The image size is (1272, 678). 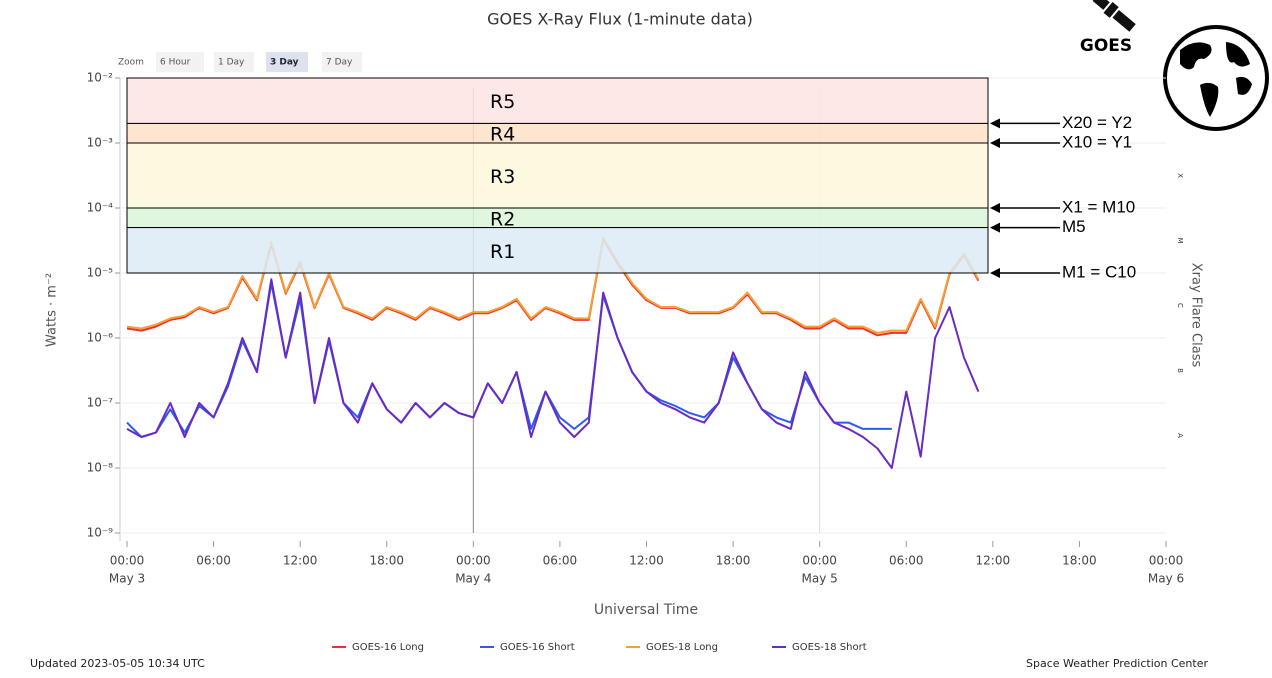 I want to click on annotation-label: X20 = Y2, so click(x=1097, y=122).